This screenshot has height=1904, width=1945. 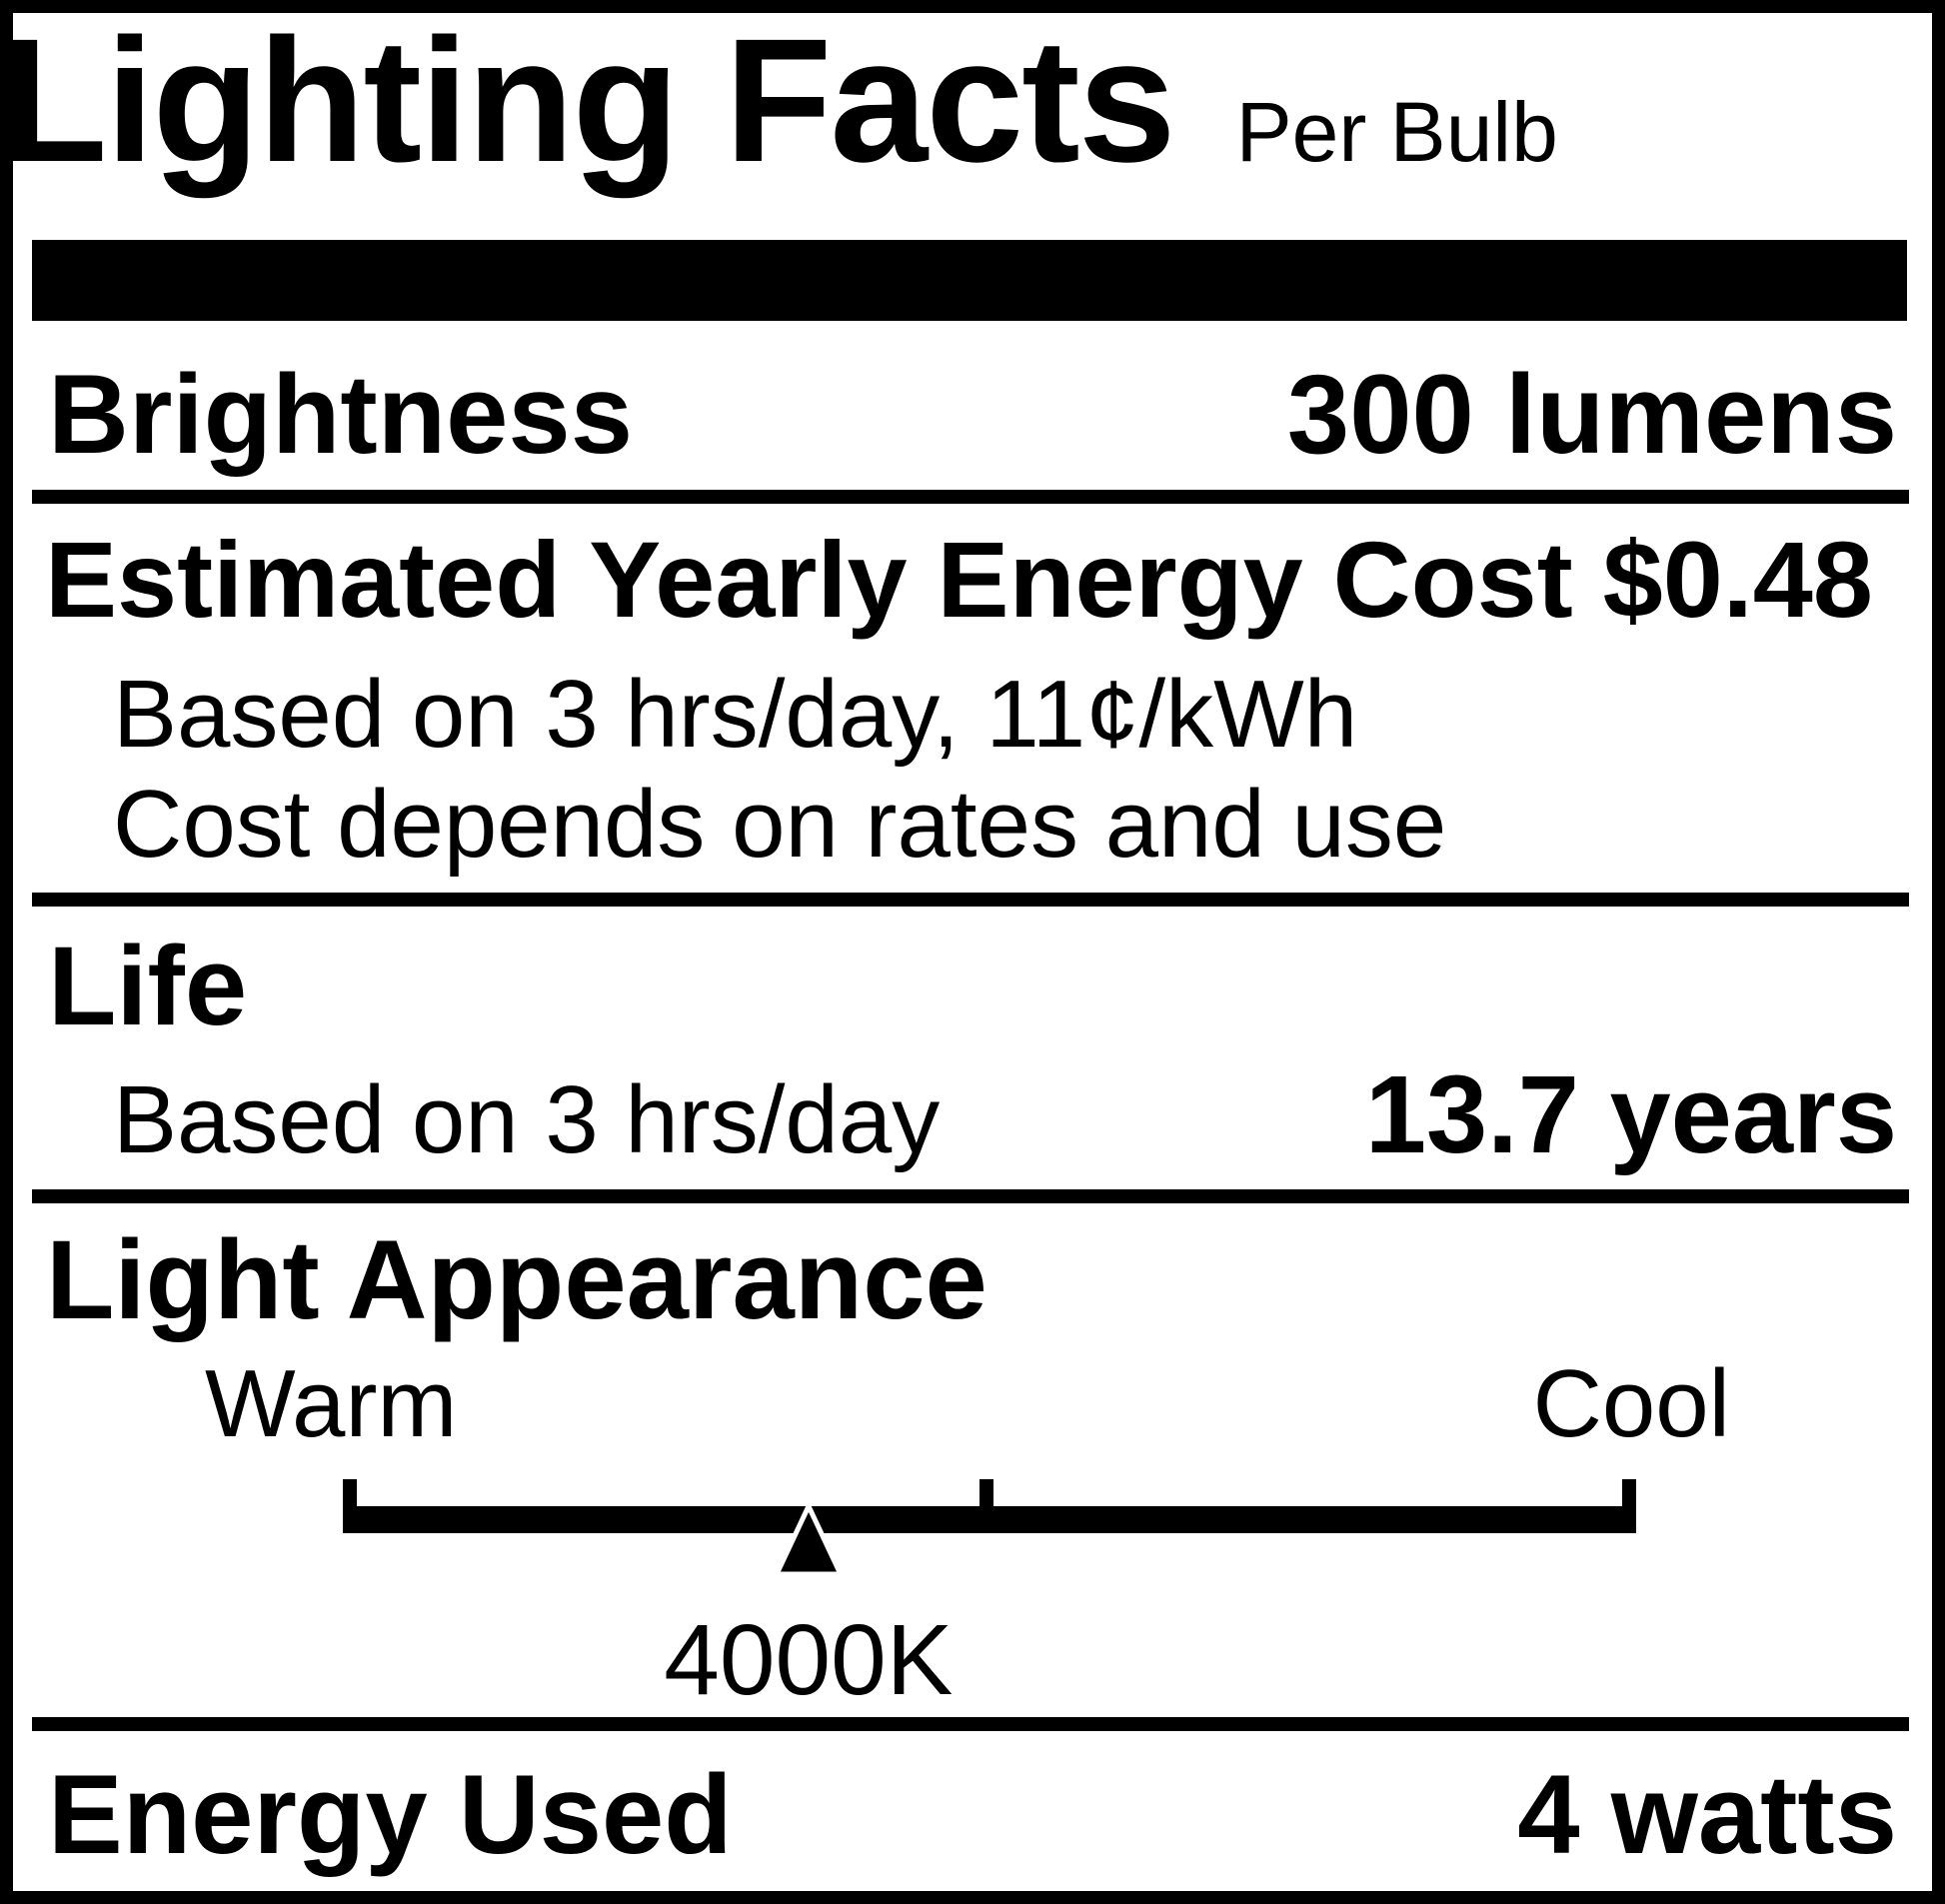 What do you see at coordinates (972, 1115) in the screenshot?
I see `life-row: Based on 3 hrs/day 13.7 years` at bounding box center [972, 1115].